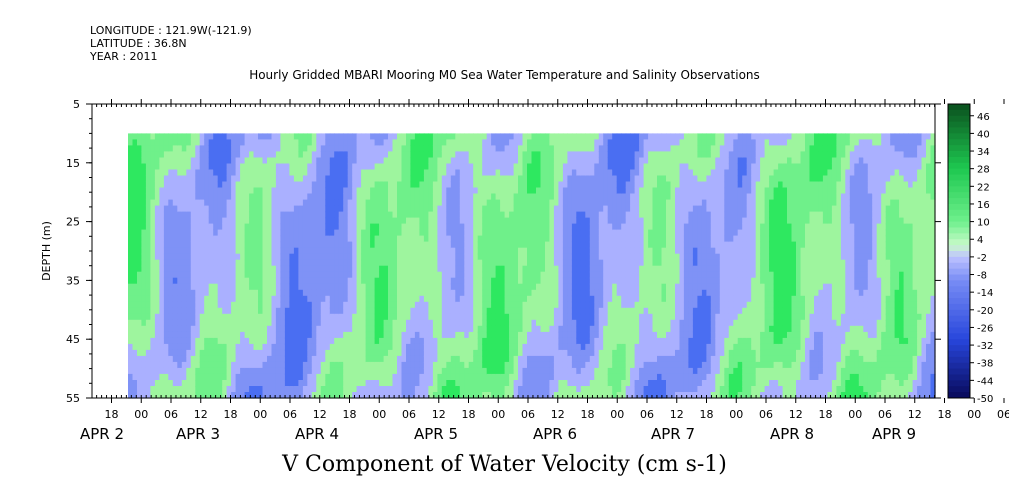  I want to click on colorbar-label: -26, so click(985, 328).